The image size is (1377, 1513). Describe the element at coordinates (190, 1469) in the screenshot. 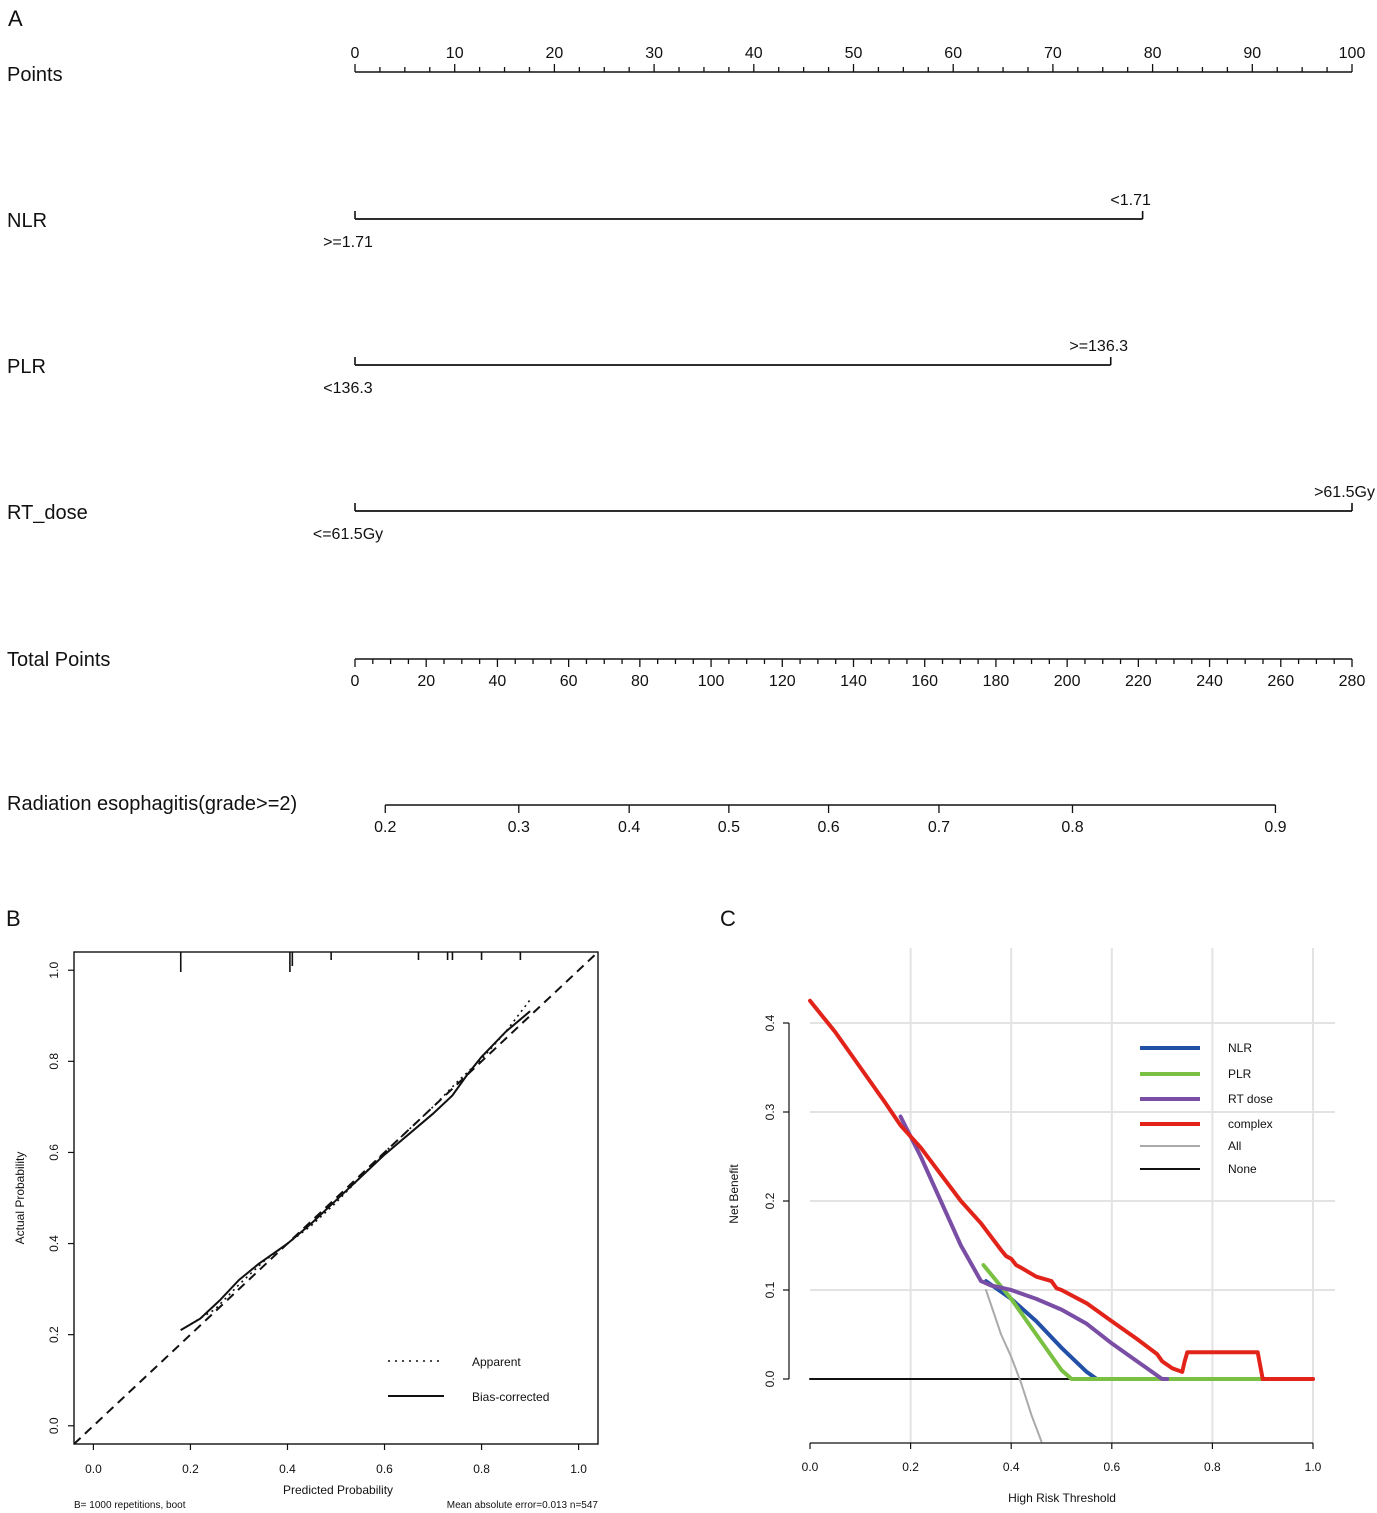

I see `calib-x-tick-label: 0.2` at that location.